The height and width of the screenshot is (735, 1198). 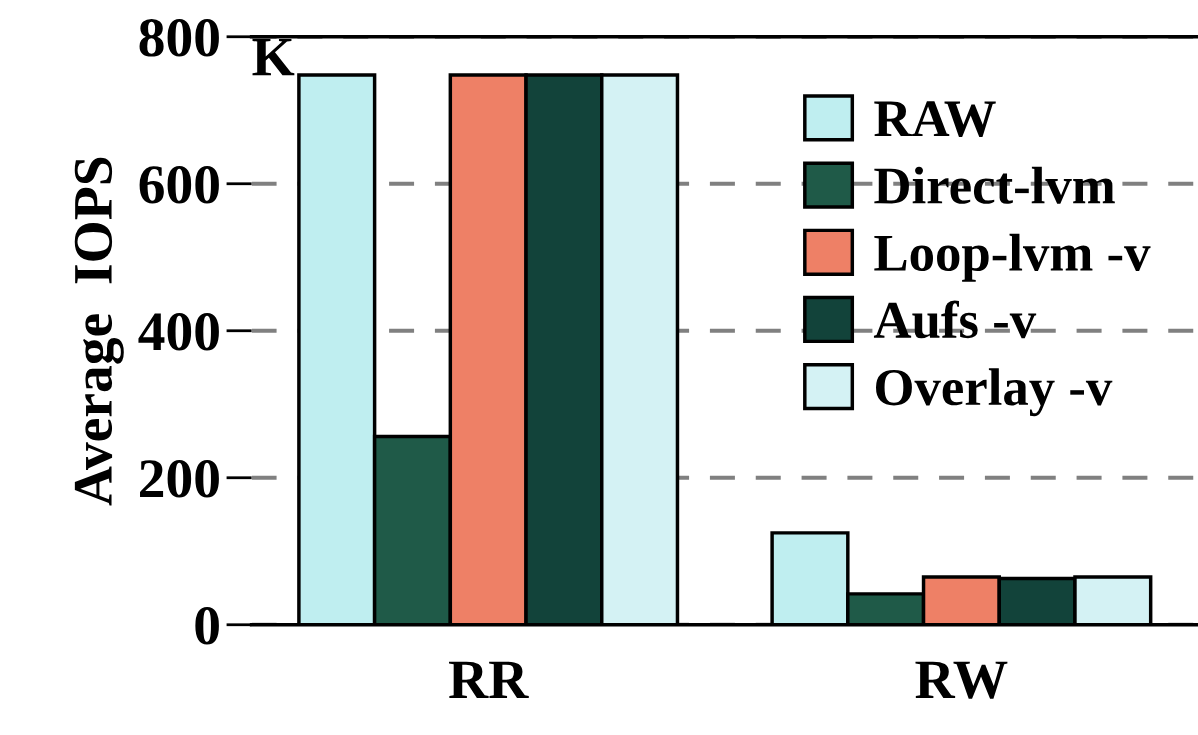 I want to click on legend-label: Aufs -v, so click(x=955, y=319).